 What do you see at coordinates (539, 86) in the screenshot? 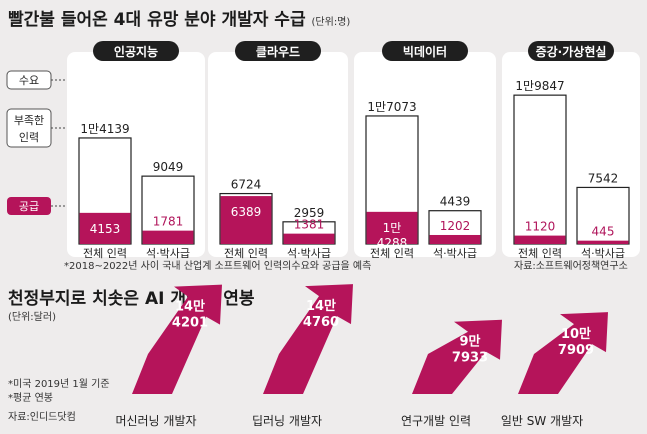
I see `demand-value-label: 1만9847` at bounding box center [539, 86].